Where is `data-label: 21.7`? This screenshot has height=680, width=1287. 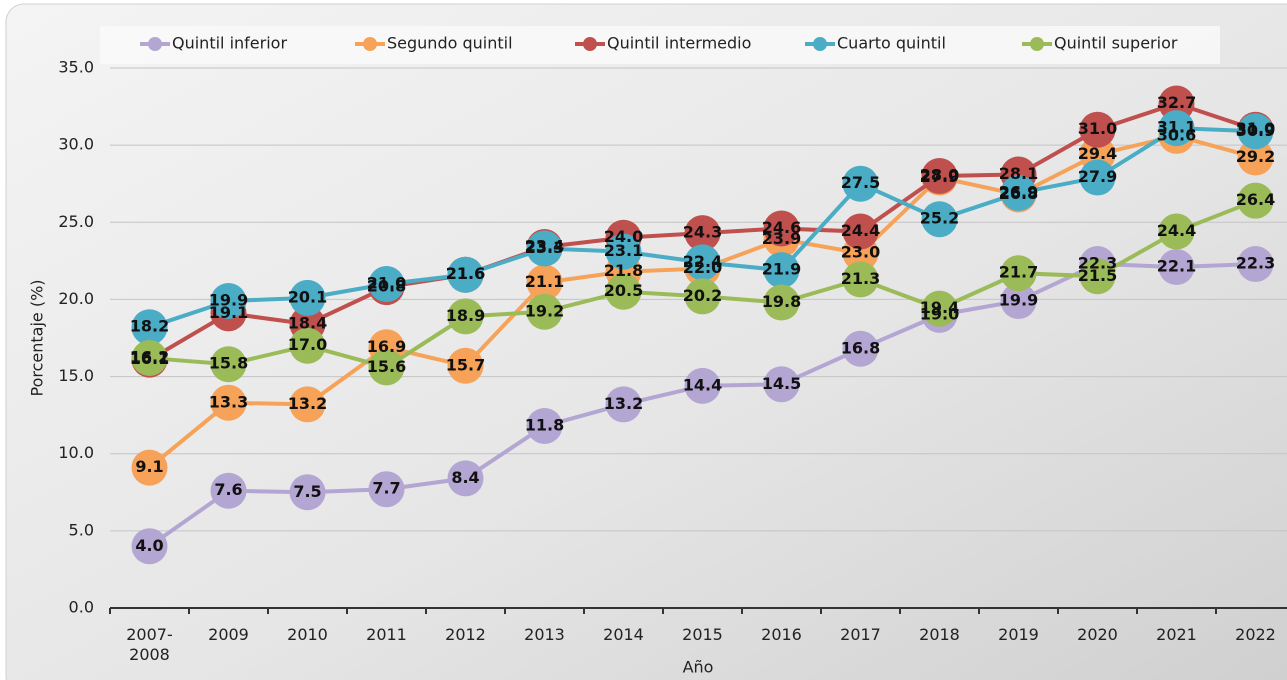
data-label: 21.7 is located at coordinates (1018, 272).